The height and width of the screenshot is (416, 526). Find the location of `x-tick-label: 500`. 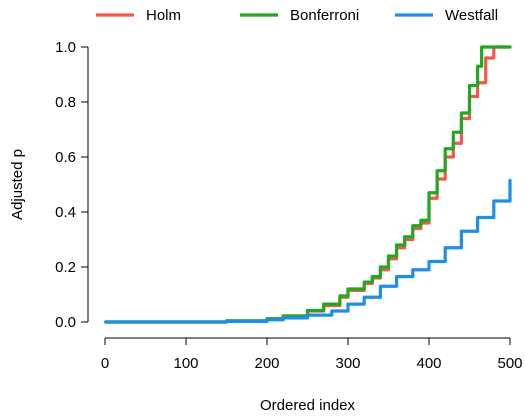

x-tick-label: 500 is located at coordinates (509, 363).